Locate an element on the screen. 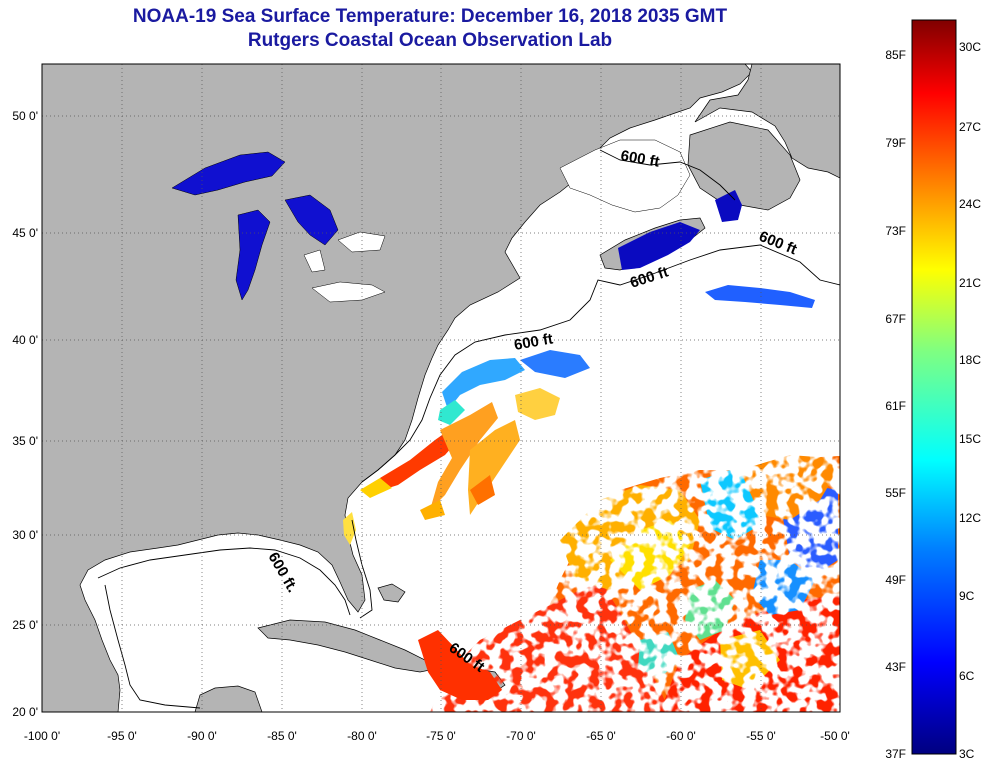  lon-tick-label: -90 0' is located at coordinates (202, 736).